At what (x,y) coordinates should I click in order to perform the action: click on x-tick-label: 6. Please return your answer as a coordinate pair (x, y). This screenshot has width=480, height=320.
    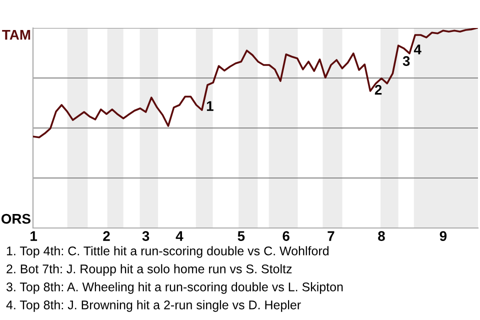
    Looking at the image, I should click on (286, 236).